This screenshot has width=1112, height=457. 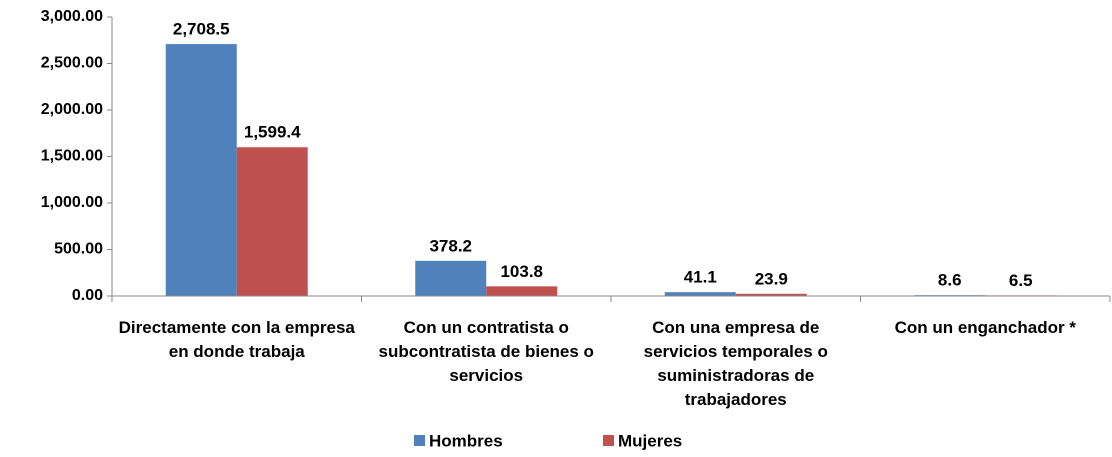 I want to click on y-tick-label: 2,500.00, so click(x=72, y=63).